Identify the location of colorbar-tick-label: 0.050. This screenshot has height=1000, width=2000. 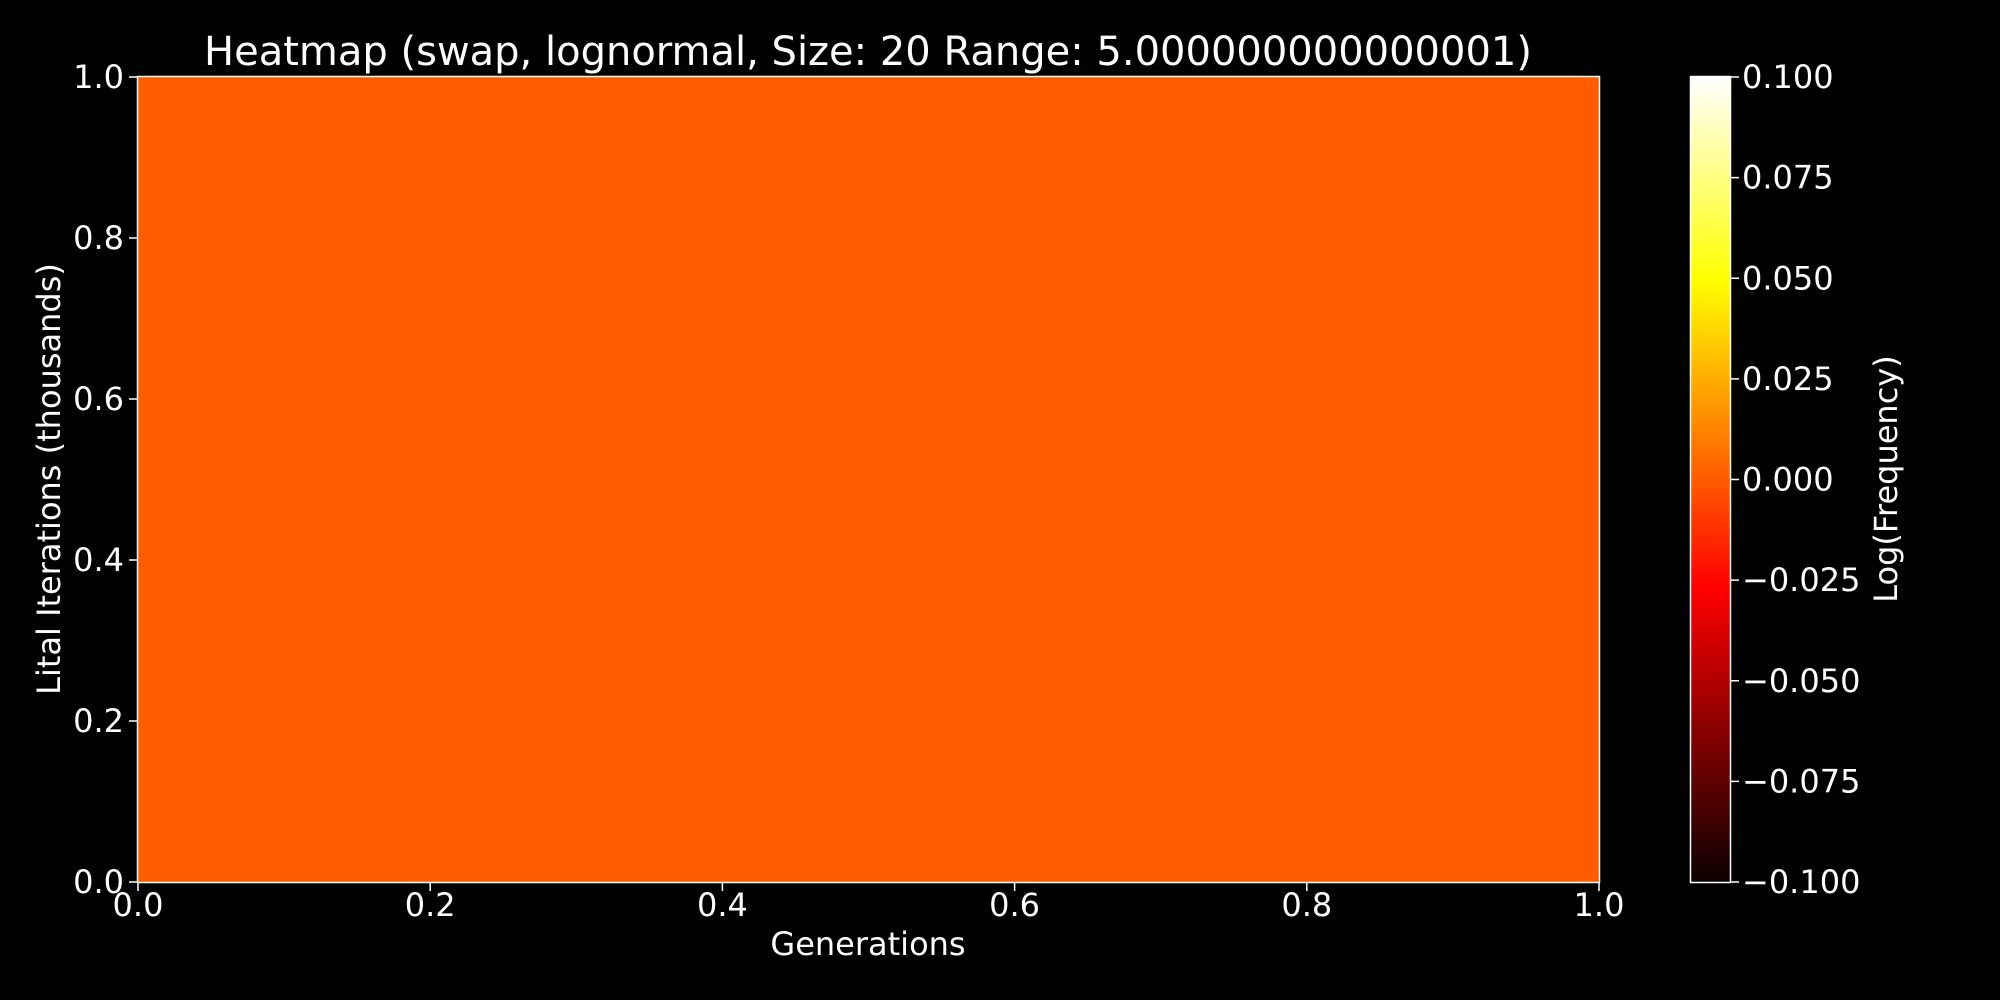
(1788, 278).